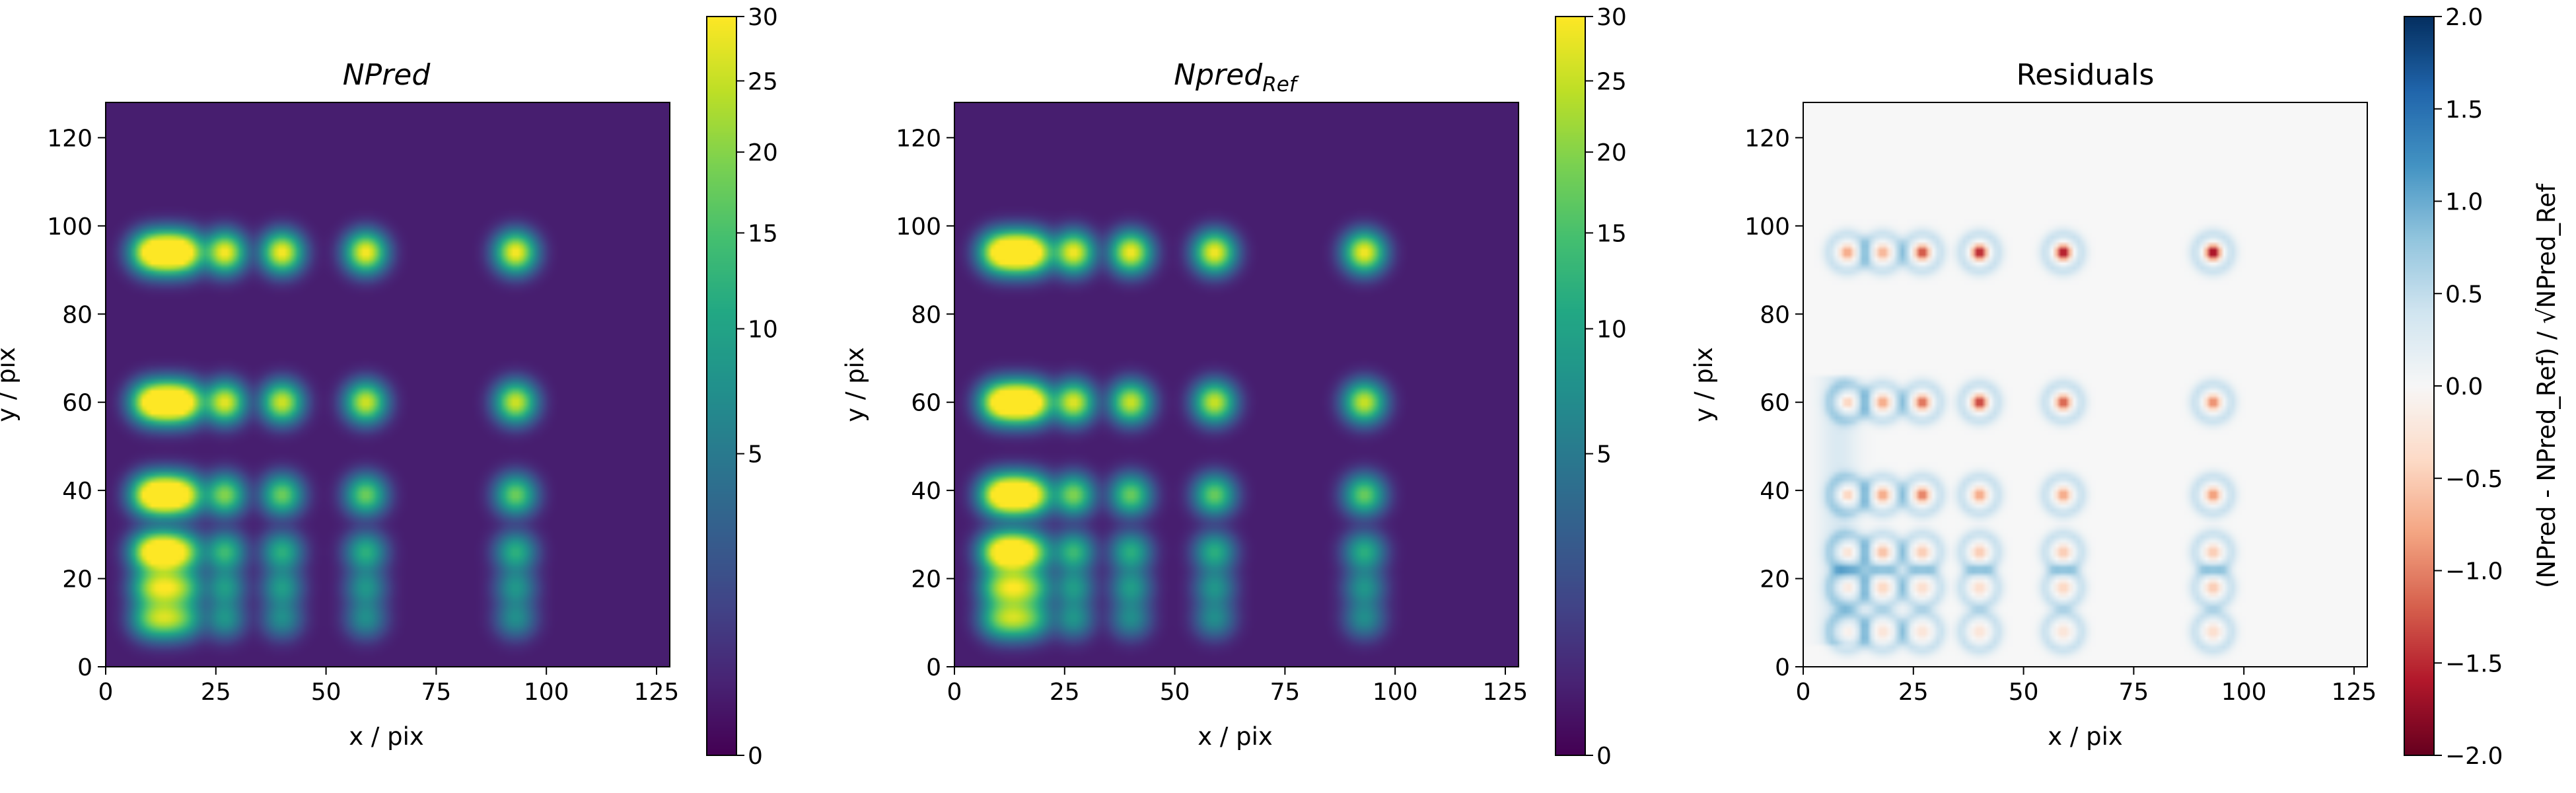  What do you see at coordinates (1235, 736) in the screenshot?
I see `panel2-xlabel: x / pix` at bounding box center [1235, 736].